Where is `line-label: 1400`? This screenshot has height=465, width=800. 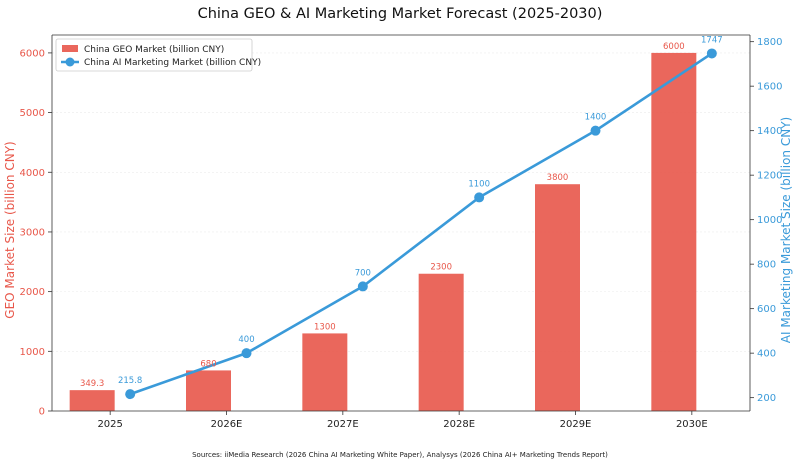
line-label: 1400 is located at coordinates (596, 118).